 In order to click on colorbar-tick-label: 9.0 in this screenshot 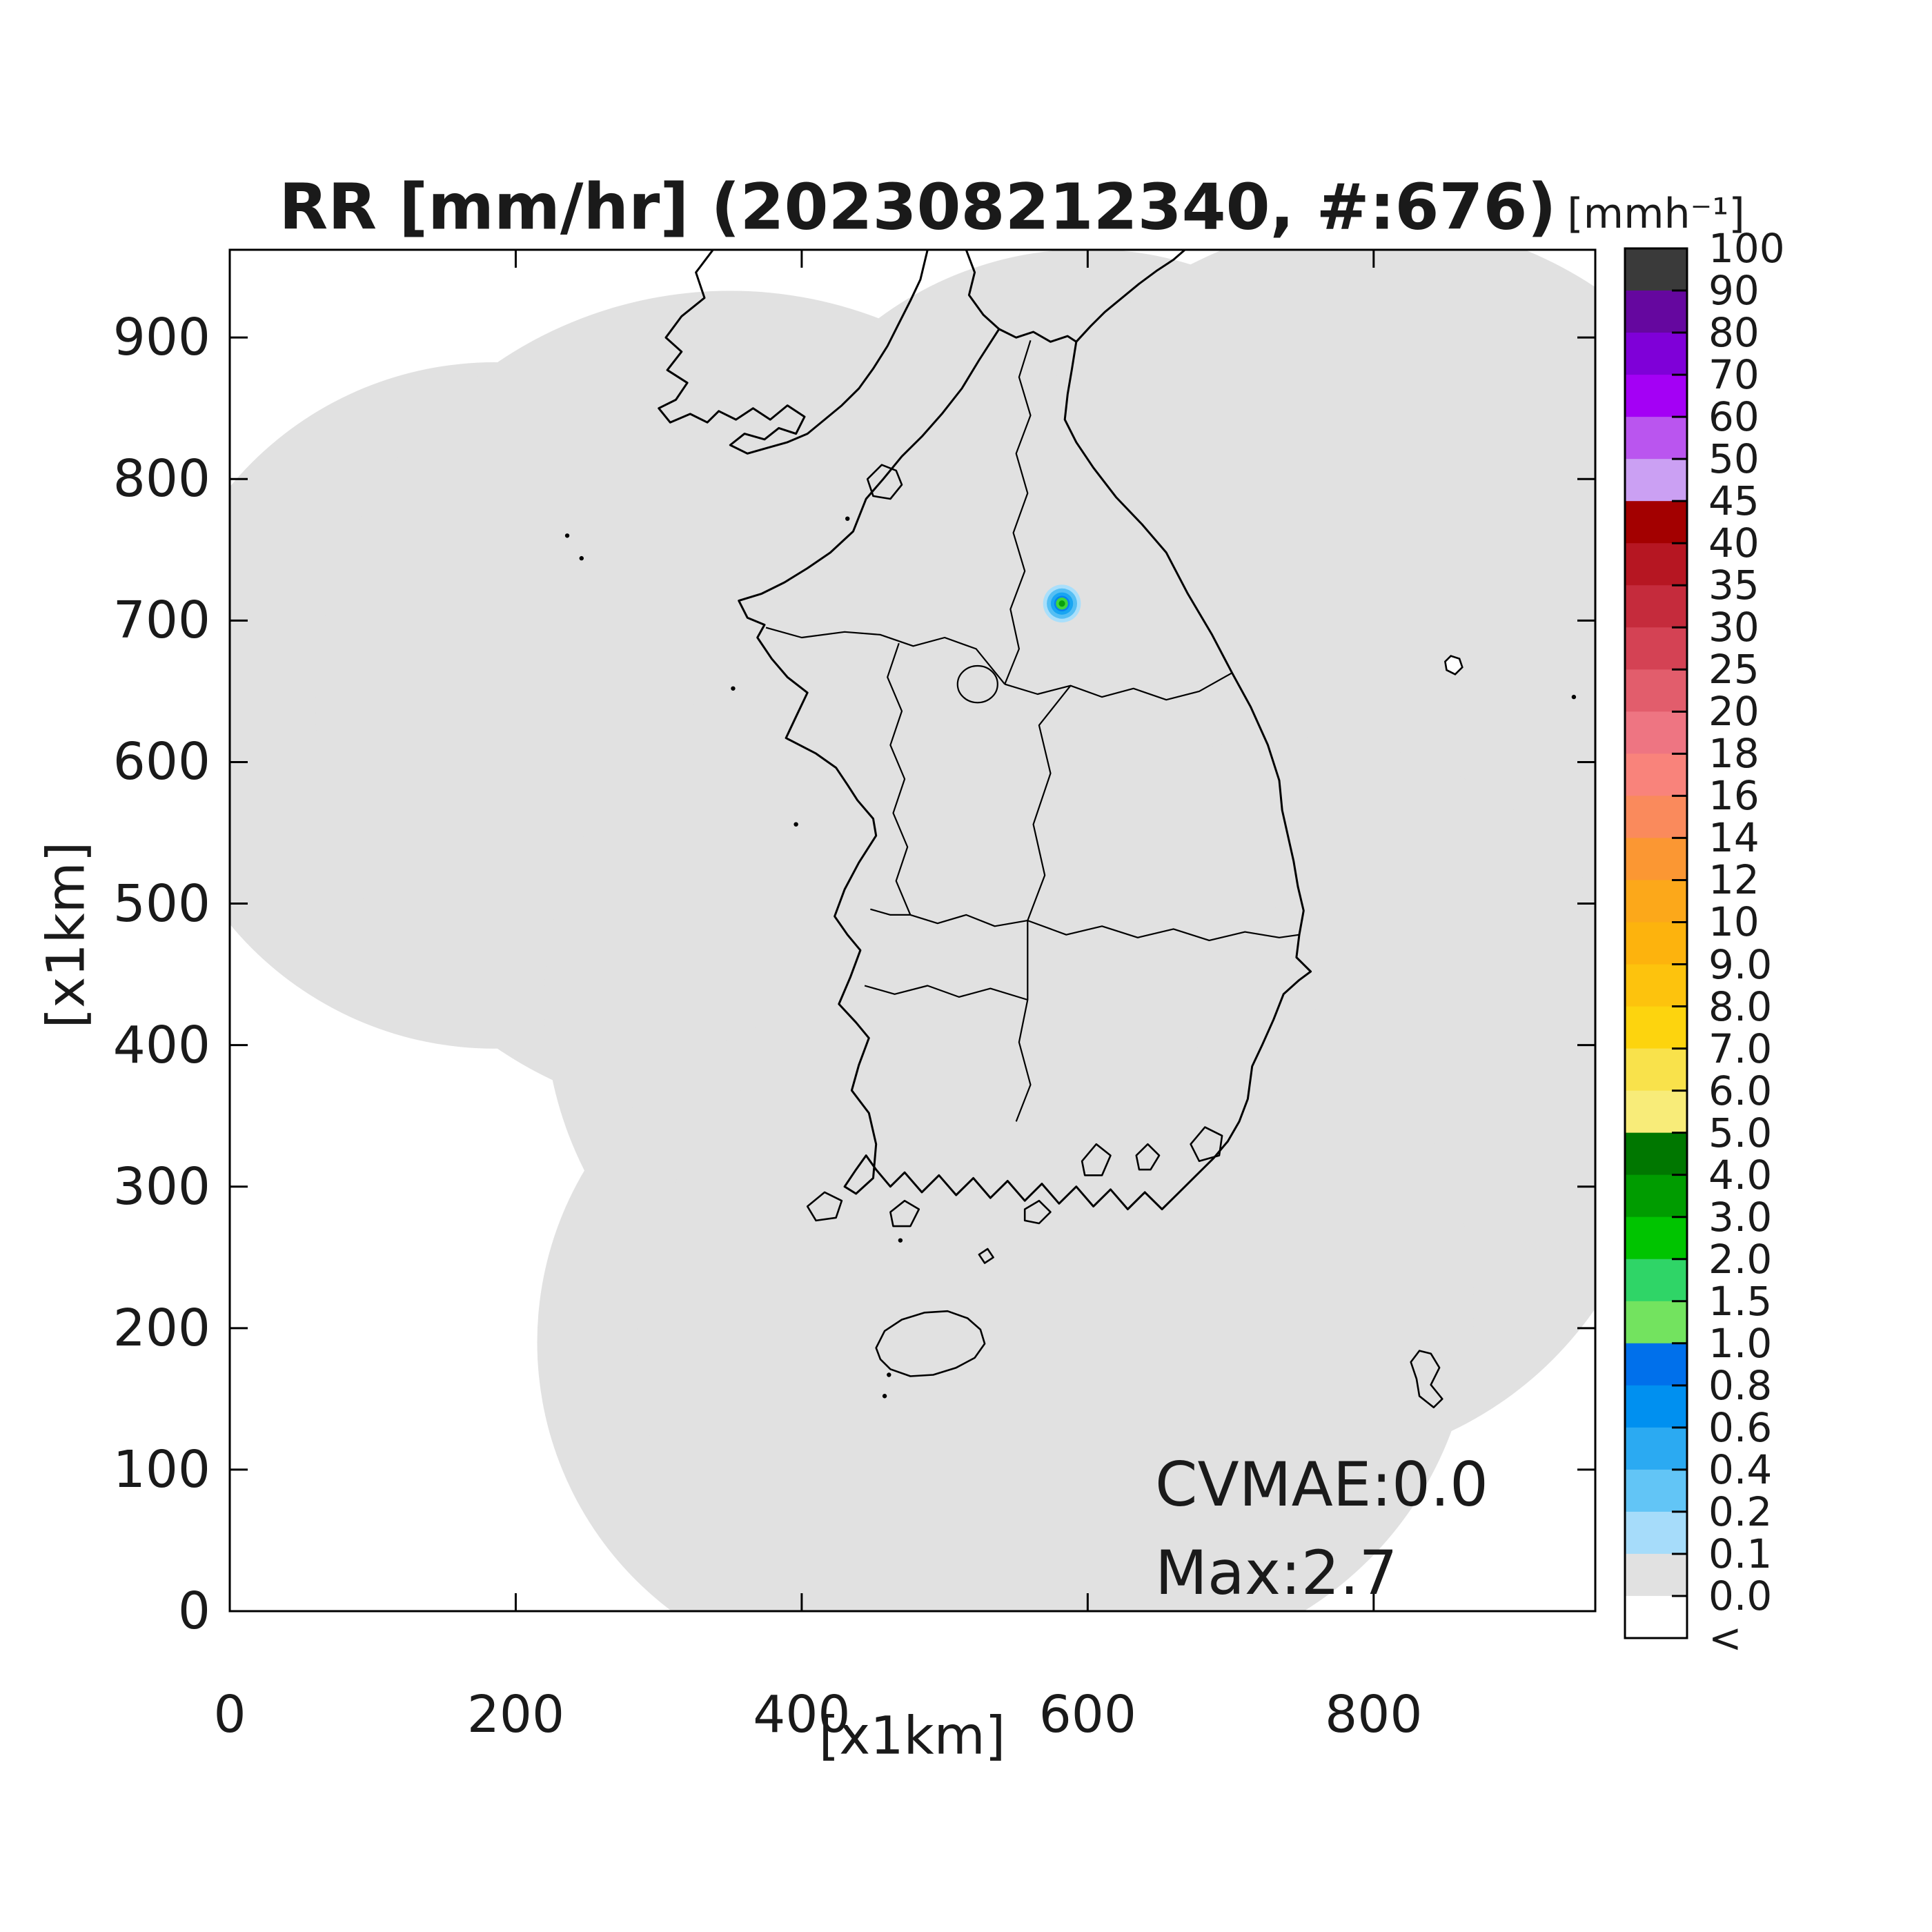, I will do `click(1740, 964)`.